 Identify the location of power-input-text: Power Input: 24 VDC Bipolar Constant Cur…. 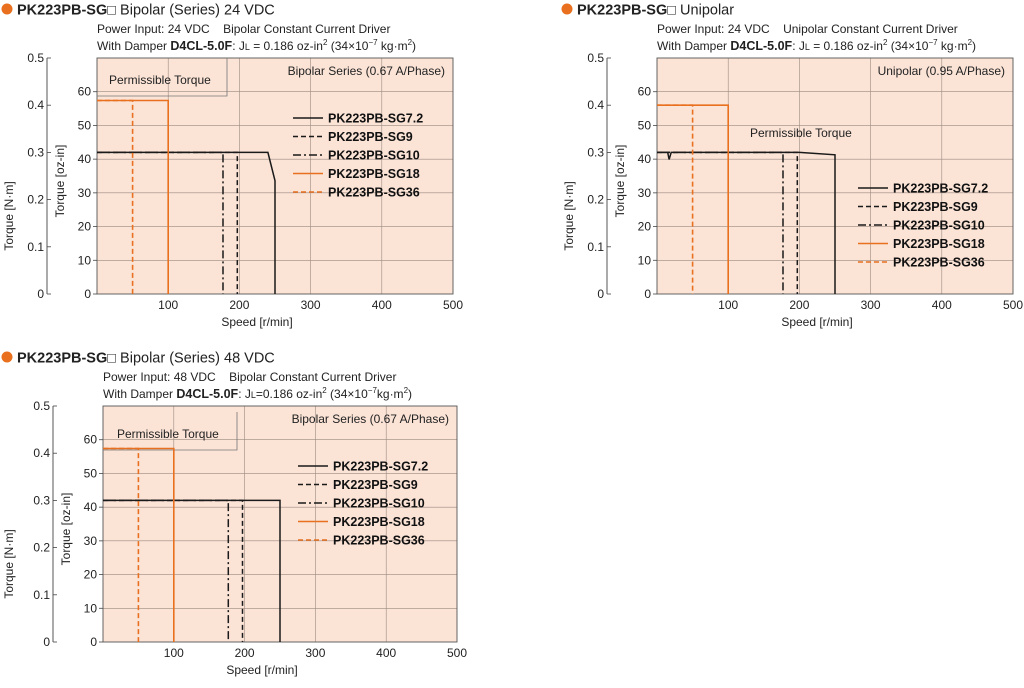
(243, 29).